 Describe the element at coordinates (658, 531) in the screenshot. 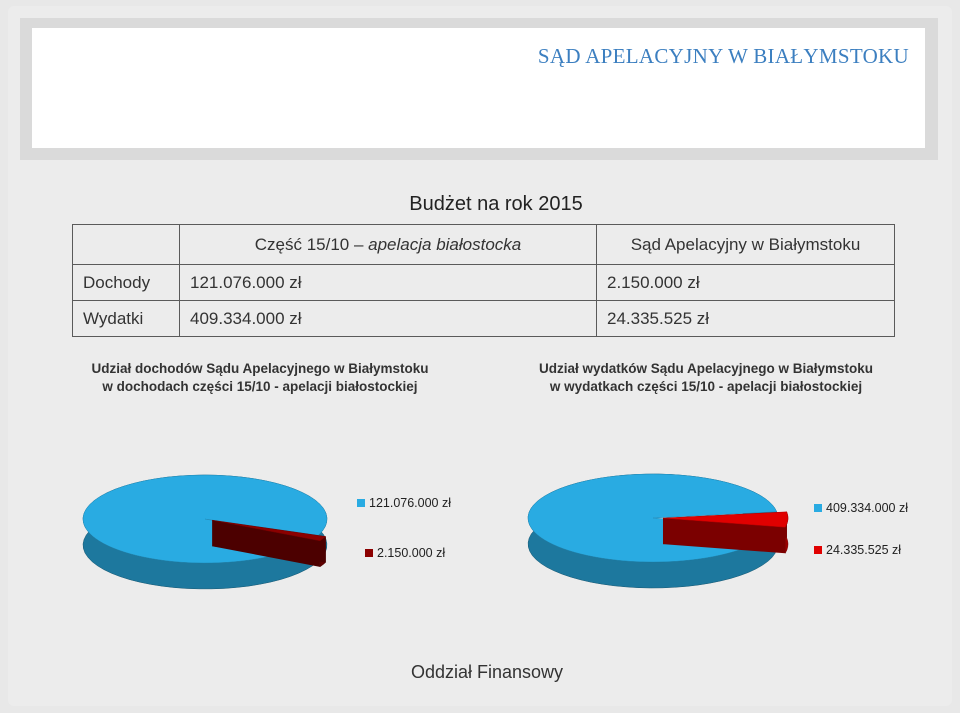

I see `expense-pie-chart` at that location.